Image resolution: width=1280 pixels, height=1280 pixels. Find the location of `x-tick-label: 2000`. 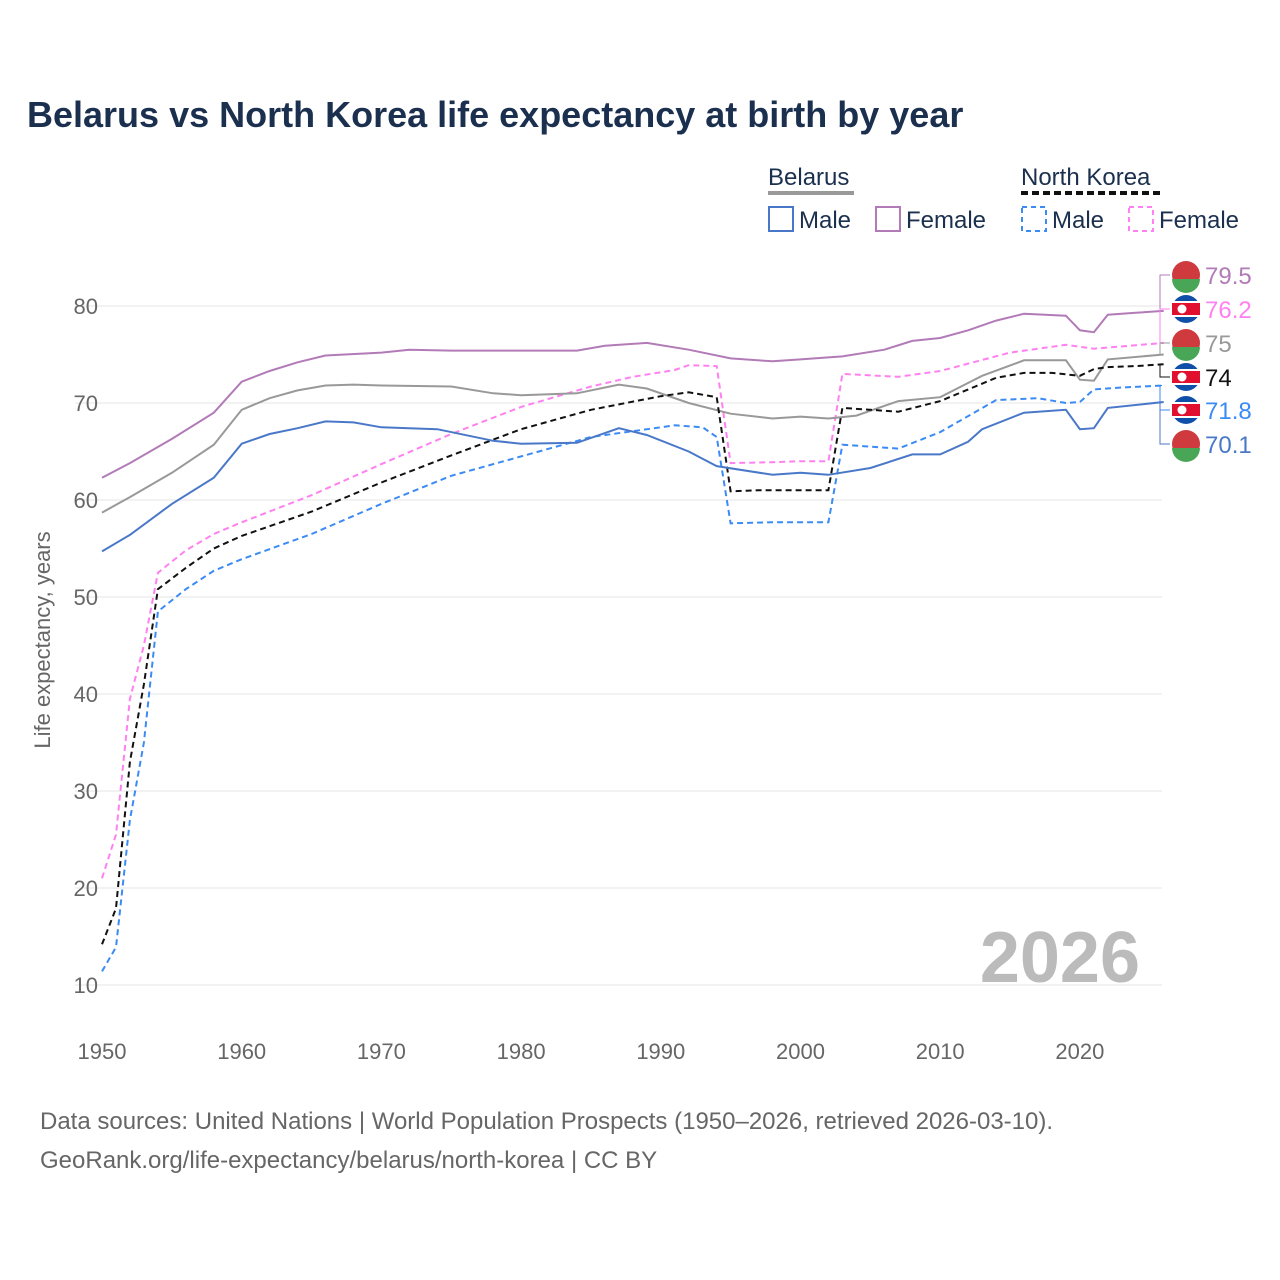

x-tick-label: 2000 is located at coordinates (800, 1051).